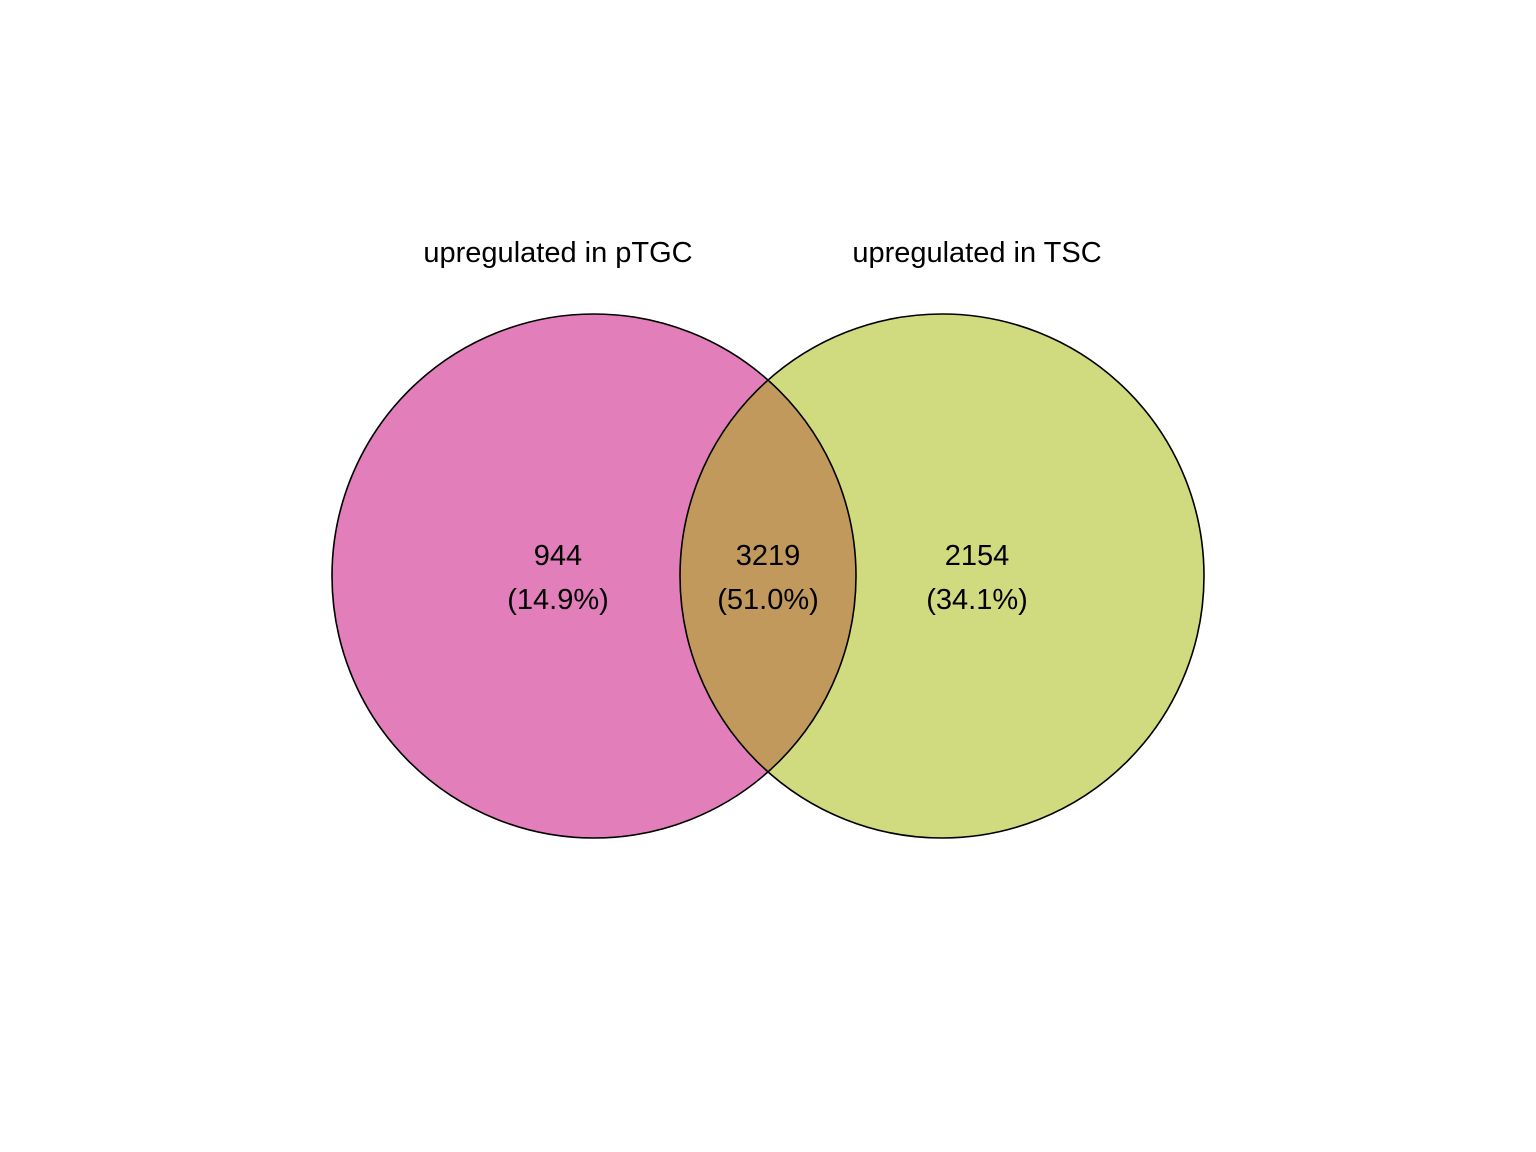 The height and width of the screenshot is (1152, 1536). I want to click on left-only-percent: (14.9%), so click(558, 600).